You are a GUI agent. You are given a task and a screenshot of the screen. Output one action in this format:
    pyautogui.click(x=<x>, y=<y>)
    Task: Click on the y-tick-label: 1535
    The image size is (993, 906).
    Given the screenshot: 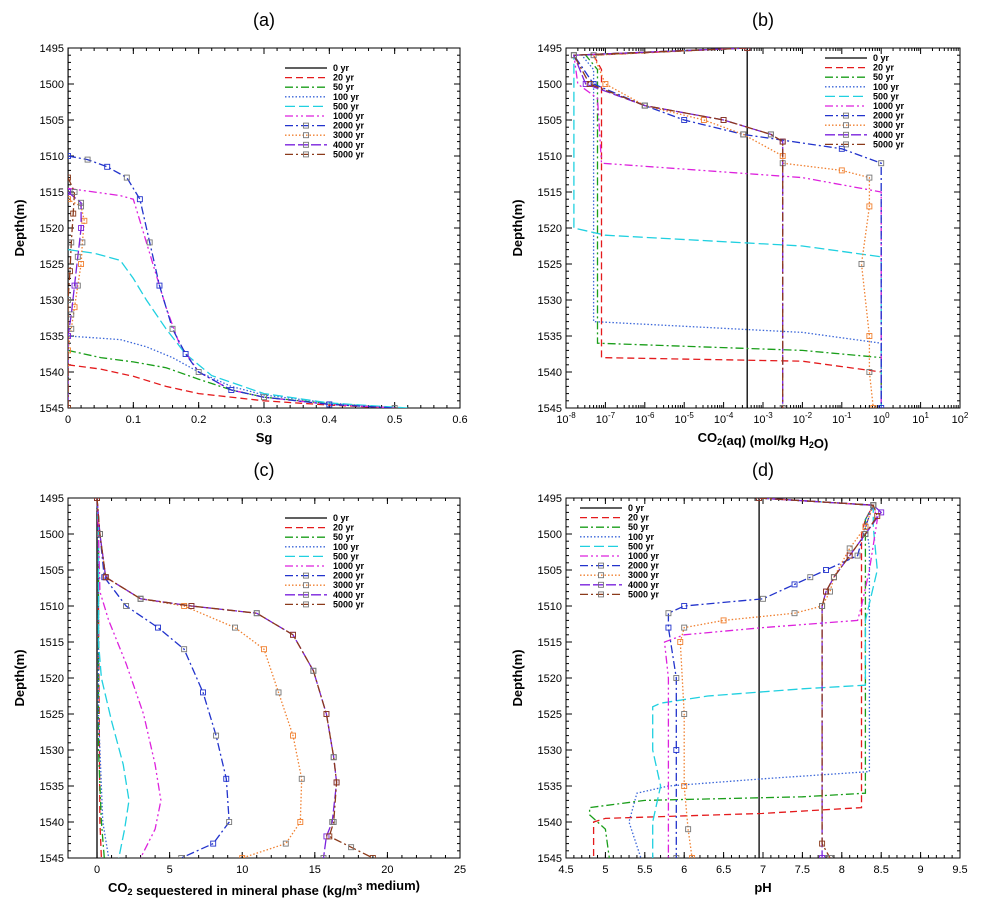 What is the action you would take?
    pyautogui.click(x=52, y=787)
    